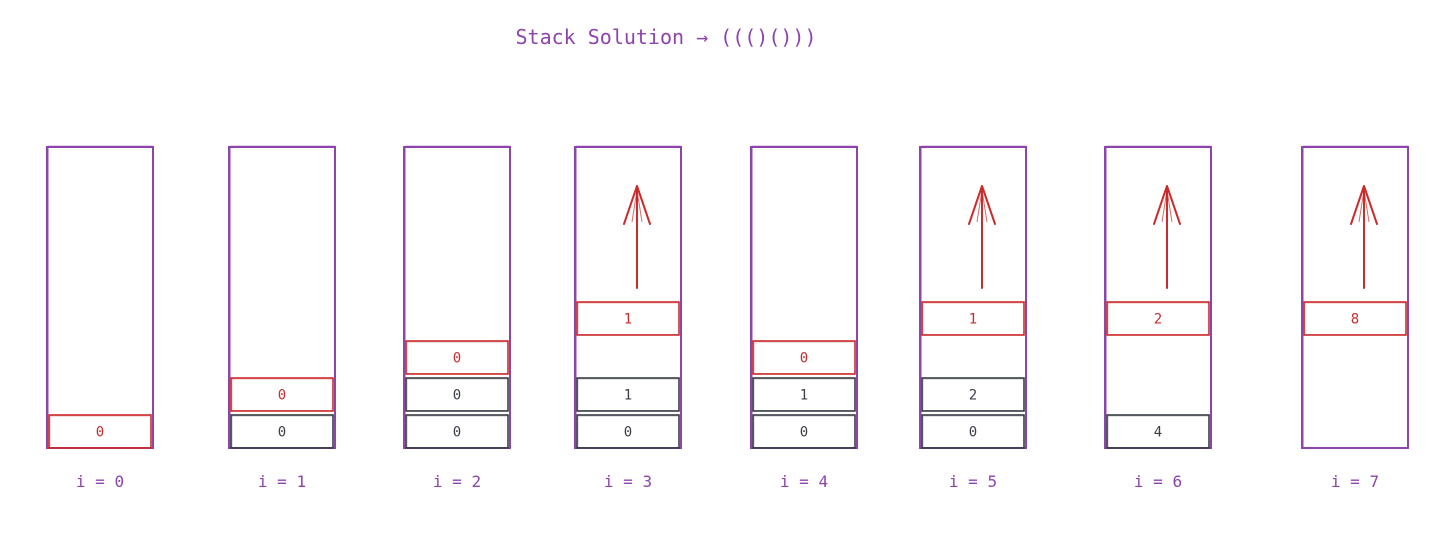  Describe the element at coordinates (457, 318) in the screenshot. I see `stack-step: 0 0 0 i = 2` at that location.